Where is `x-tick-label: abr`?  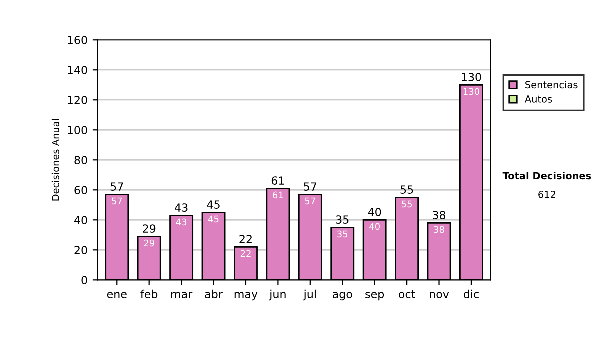
x-tick-label: abr is located at coordinates (214, 294).